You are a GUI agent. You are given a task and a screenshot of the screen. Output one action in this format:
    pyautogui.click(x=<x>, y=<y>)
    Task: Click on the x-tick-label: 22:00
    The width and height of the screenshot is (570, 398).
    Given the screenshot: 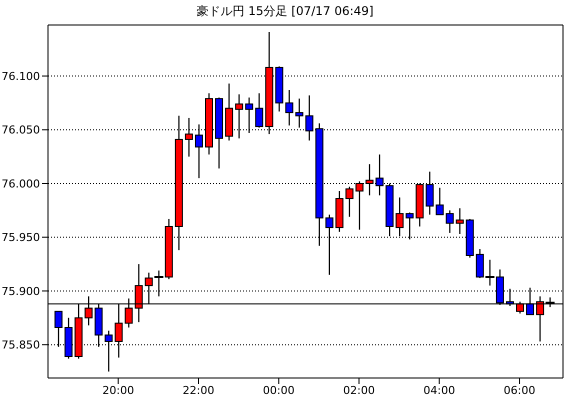 What is the action you would take?
    pyautogui.click(x=198, y=390)
    